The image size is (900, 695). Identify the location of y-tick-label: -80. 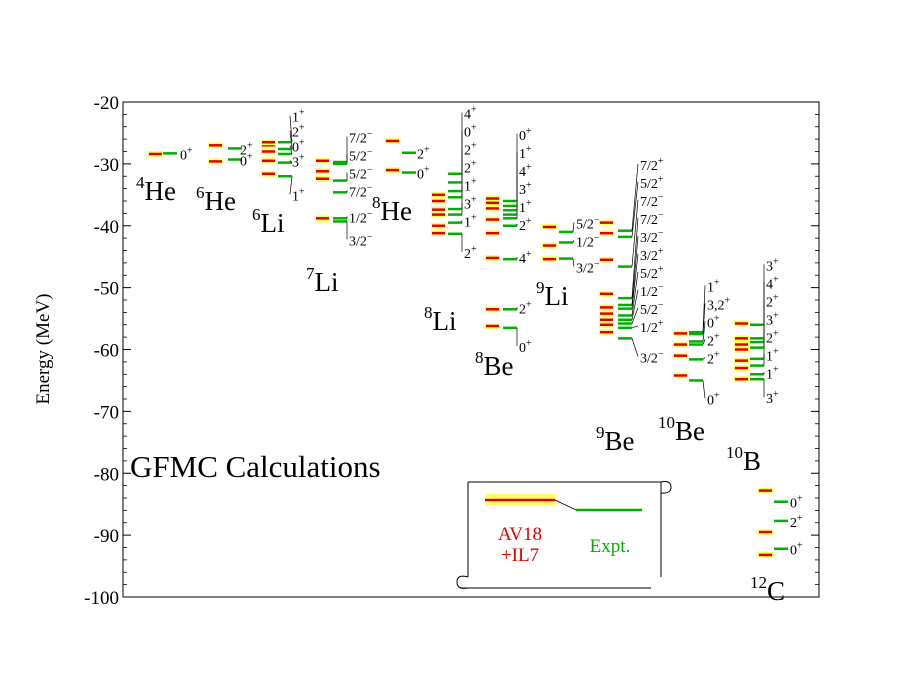
(106, 474).